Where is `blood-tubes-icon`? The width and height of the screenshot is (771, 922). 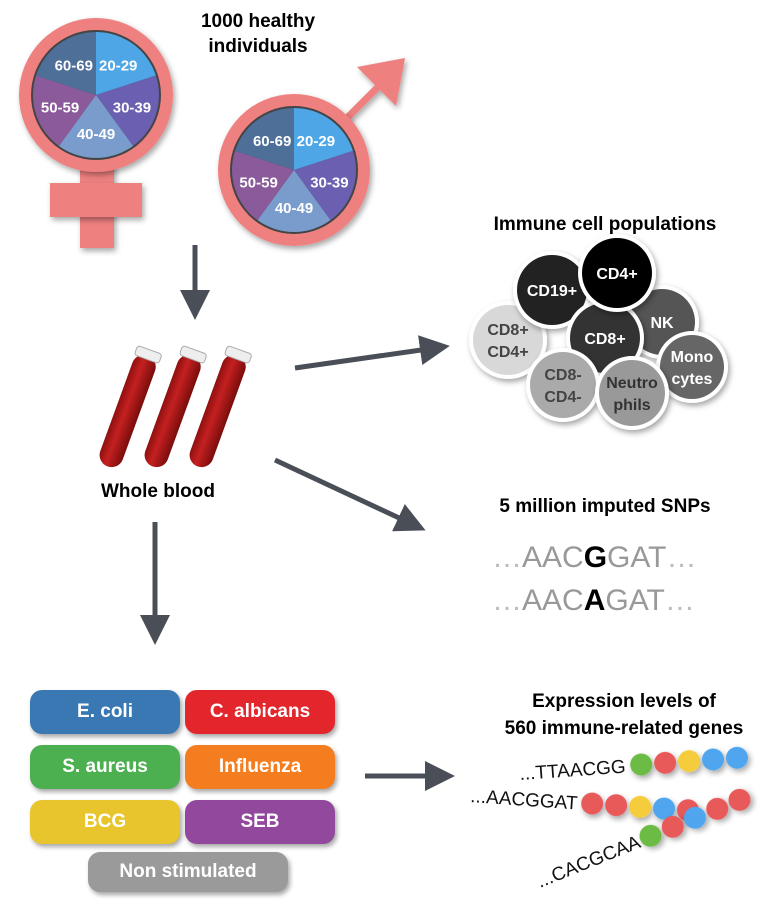 blood-tubes-icon is located at coordinates (175, 406).